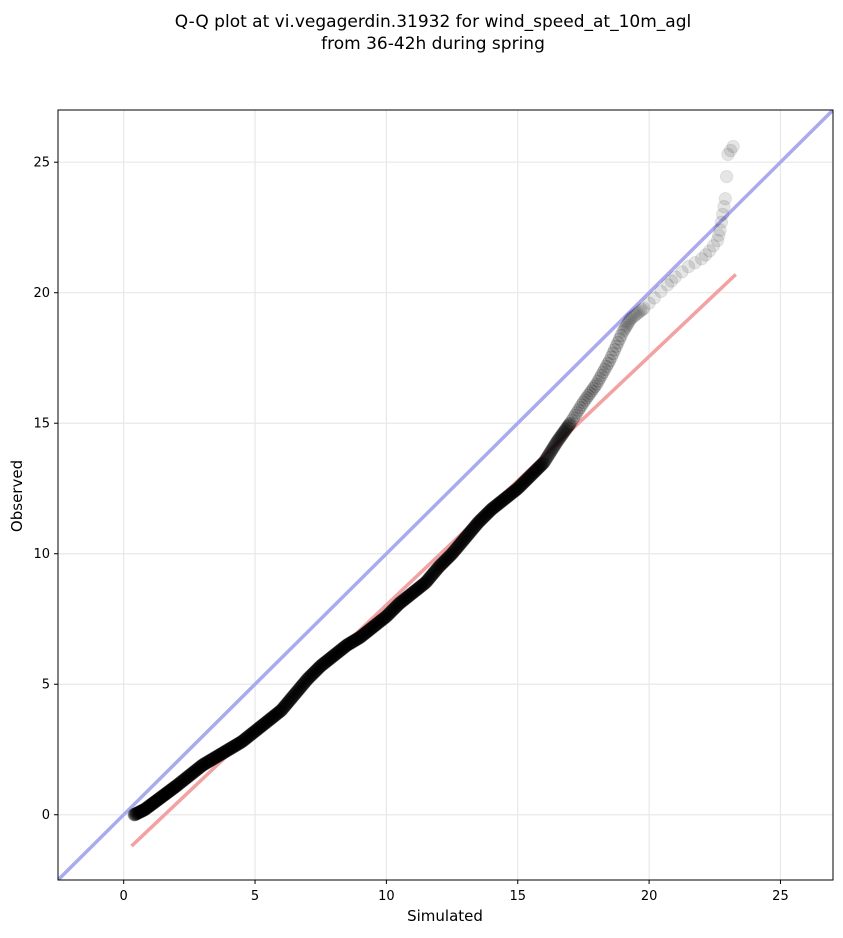  I want to click on y-tick-label: 10, so click(41, 554).